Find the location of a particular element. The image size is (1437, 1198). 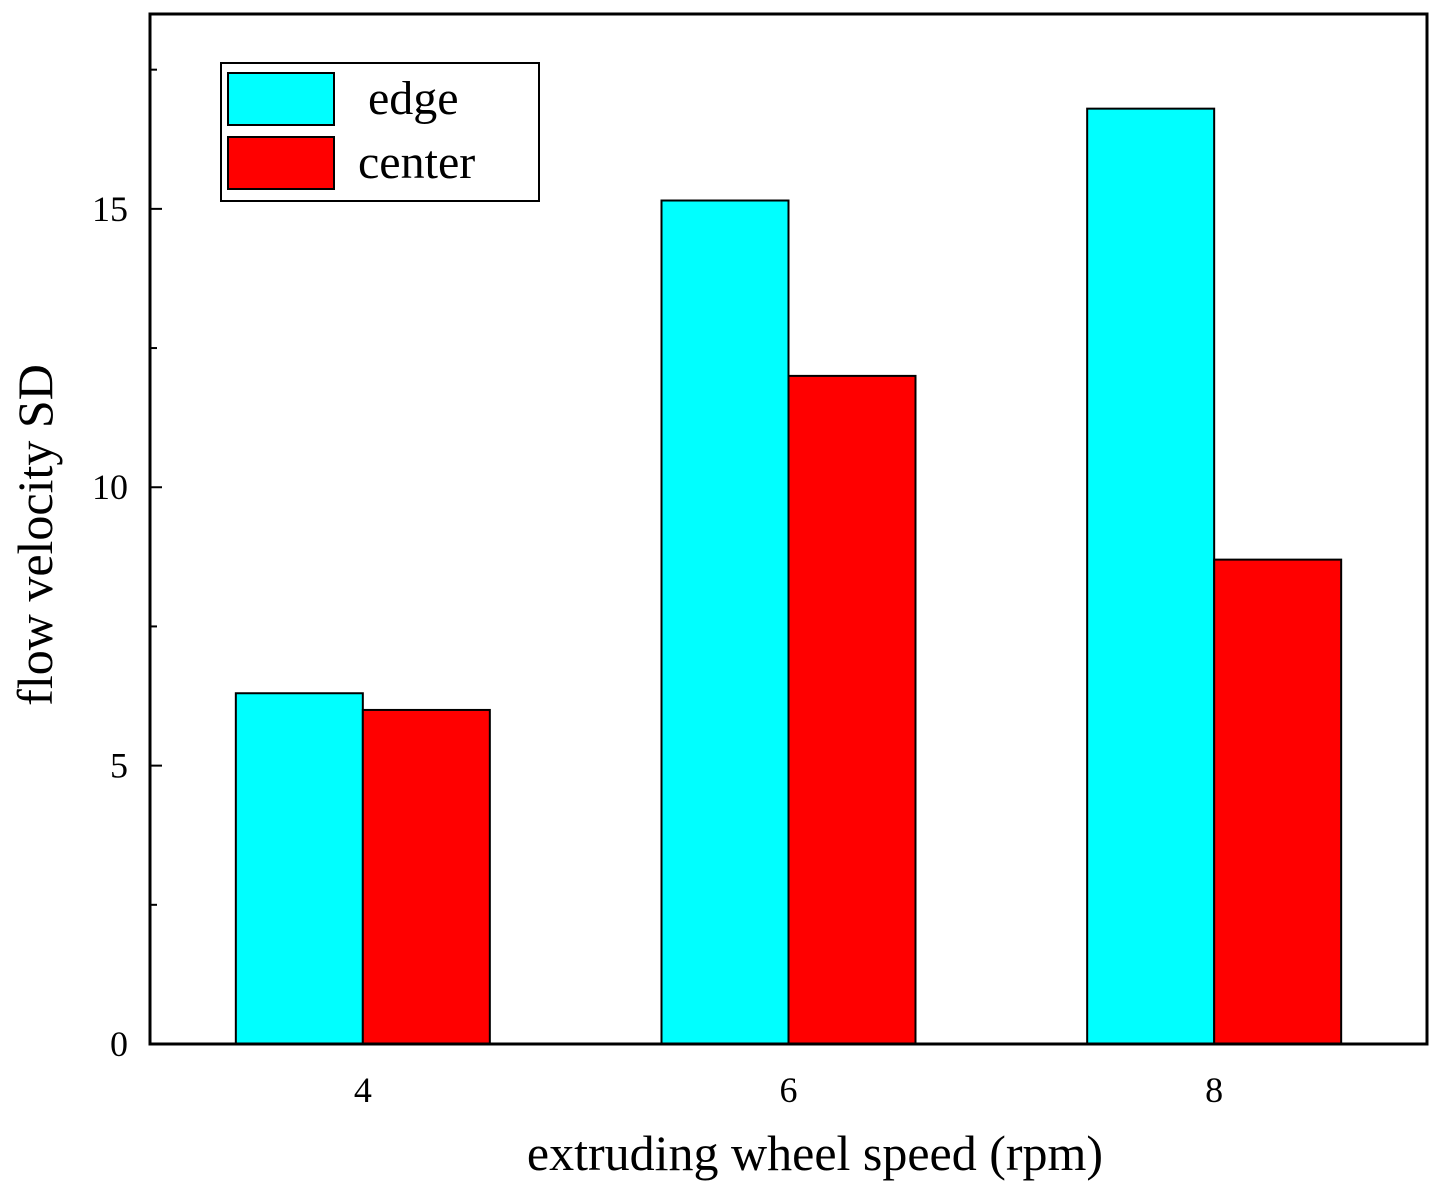

y-tick-label: 0 is located at coordinates (119, 1044).